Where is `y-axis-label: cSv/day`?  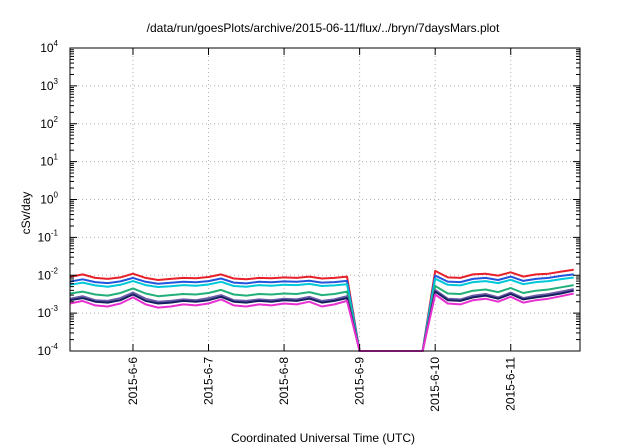
y-axis-label: cSv/day is located at coordinates (26, 213).